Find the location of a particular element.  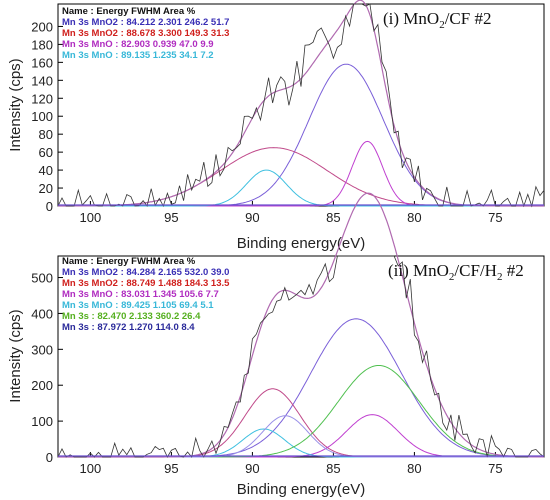

panel-label-i: (i) MnO2/CF #2 is located at coordinates (437, 20).